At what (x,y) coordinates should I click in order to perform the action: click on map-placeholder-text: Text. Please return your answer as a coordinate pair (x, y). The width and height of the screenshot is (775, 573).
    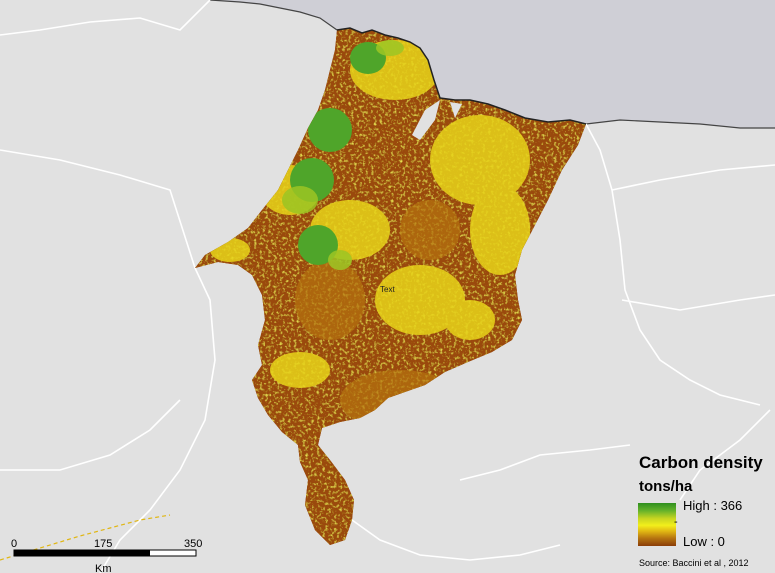
    Looking at the image, I should click on (387, 289).